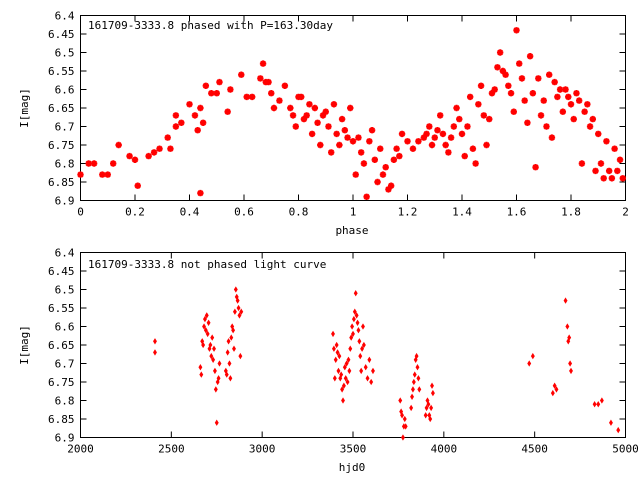 The width and height of the screenshot is (640, 484). Describe the element at coordinates (61, 182) in the screenshot. I see `phased-y-tick-label: 6.85` at that location.